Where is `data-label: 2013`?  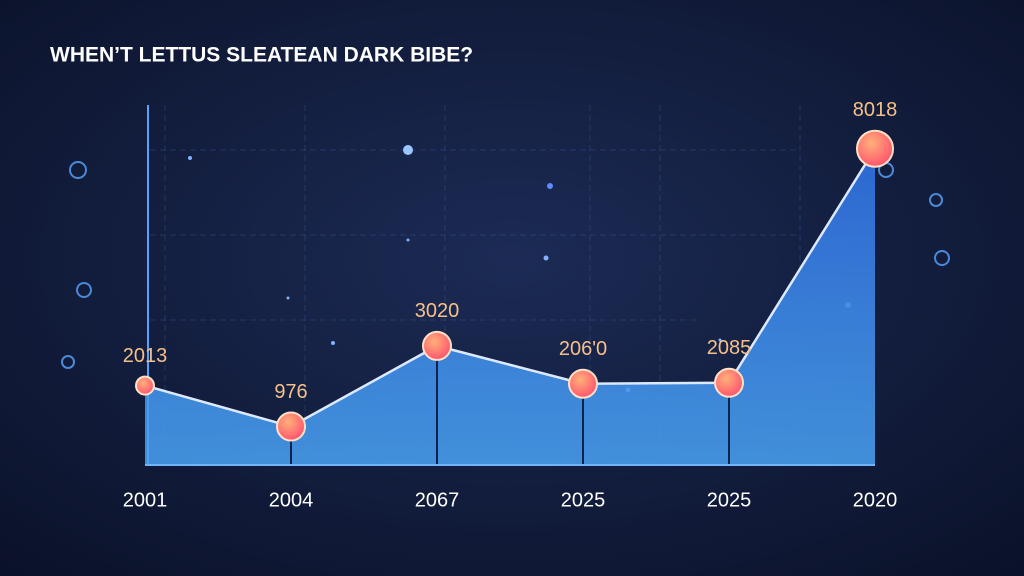 data-label: 2013 is located at coordinates (145, 356).